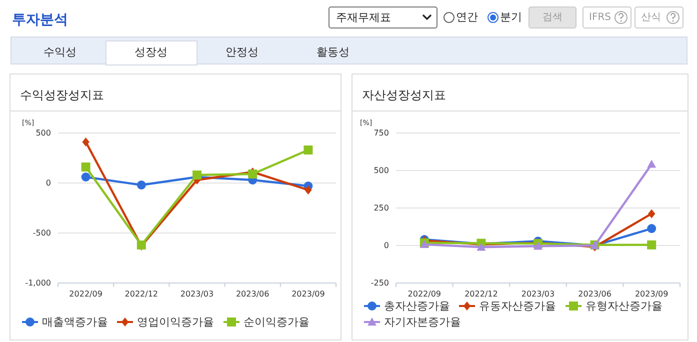  Describe the element at coordinates (511, 17) in the screenshot. I see `text: 분기` at that location.